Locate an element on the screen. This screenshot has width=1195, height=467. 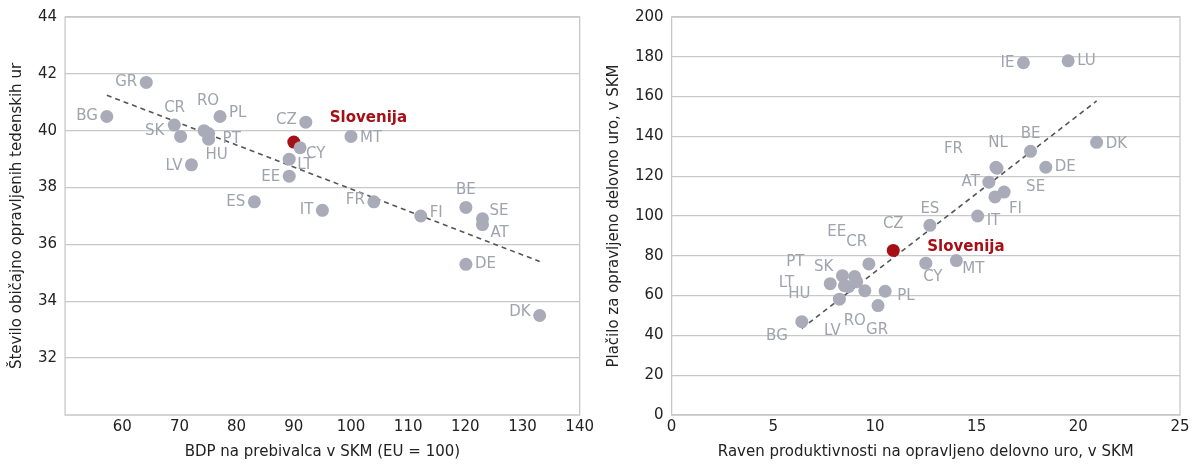
annotation: SK is located at coordinates (824, 265).